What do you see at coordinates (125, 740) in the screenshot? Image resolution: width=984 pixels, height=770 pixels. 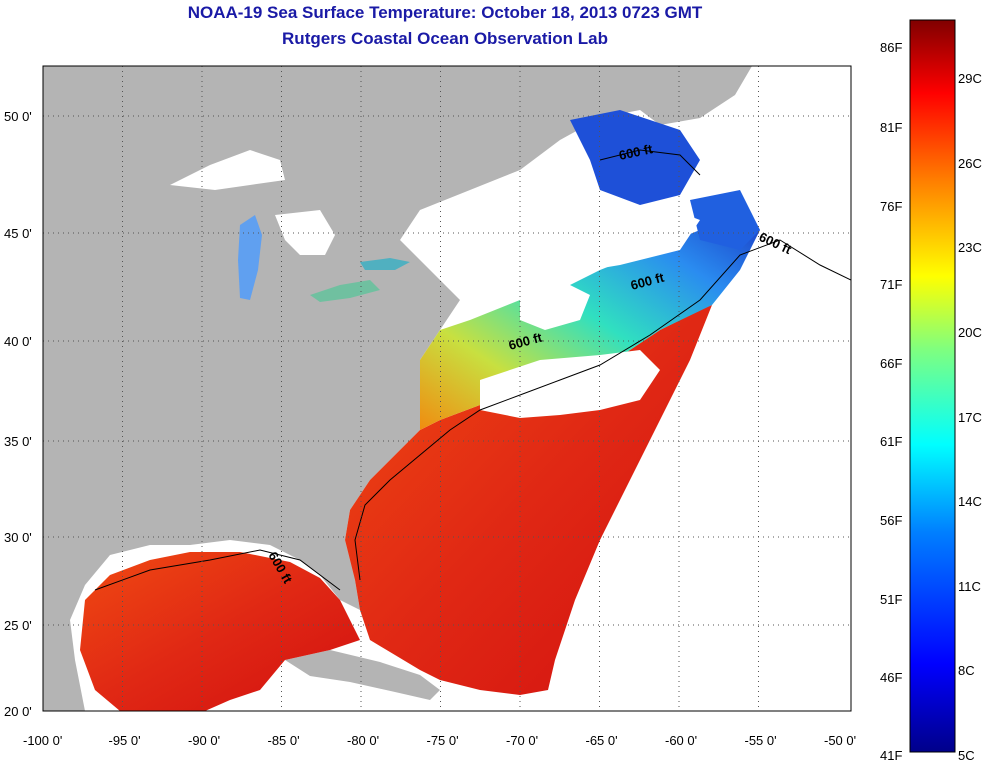 I see `x-tick-label: -95 0'` at bounding box center [125, 740].